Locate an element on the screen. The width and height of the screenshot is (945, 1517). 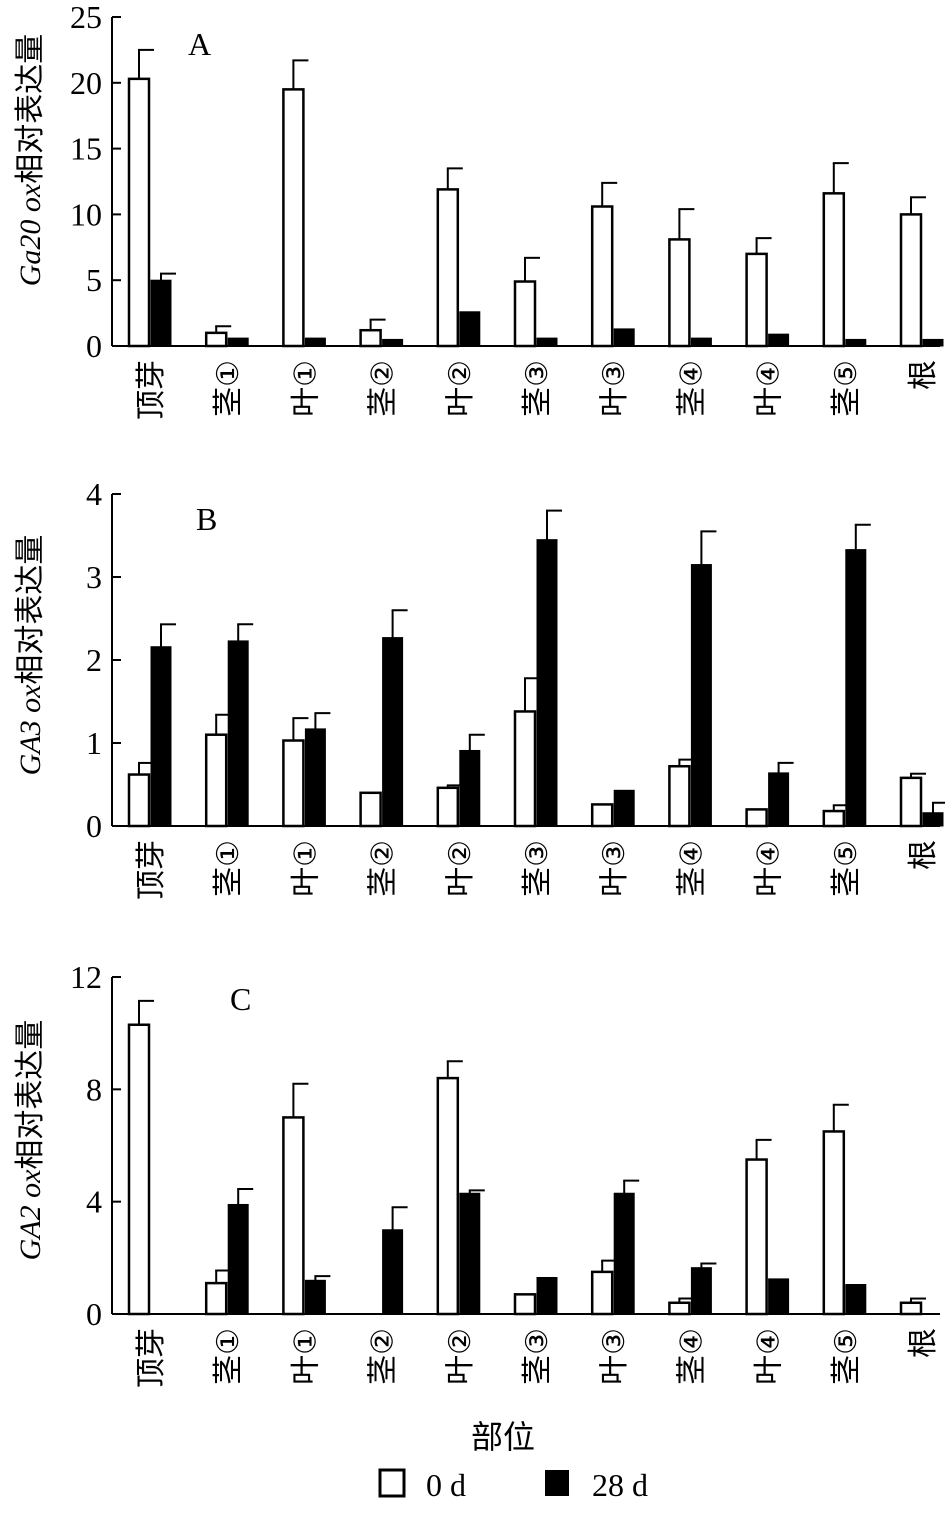
y-axis-label: GA2 ox相对表达量 is located at coordinates (30, 1140).